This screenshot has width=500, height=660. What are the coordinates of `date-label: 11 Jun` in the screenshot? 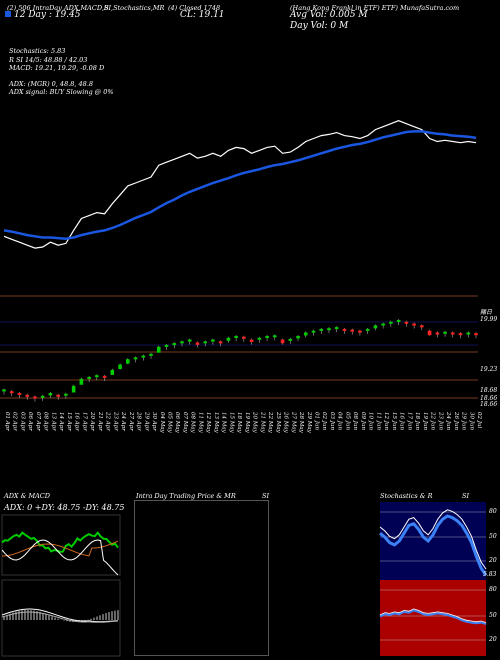 It's located at (378, 421).